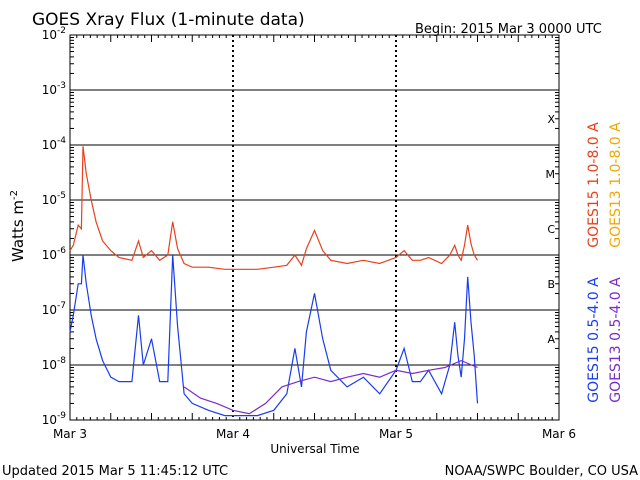 The width and height of the screenshot is (640, 480). What do you see at coordinates (54, 34) in the screenshot?
I see `y-tick-label: 10⁻²` at bounding box center [54, 34].